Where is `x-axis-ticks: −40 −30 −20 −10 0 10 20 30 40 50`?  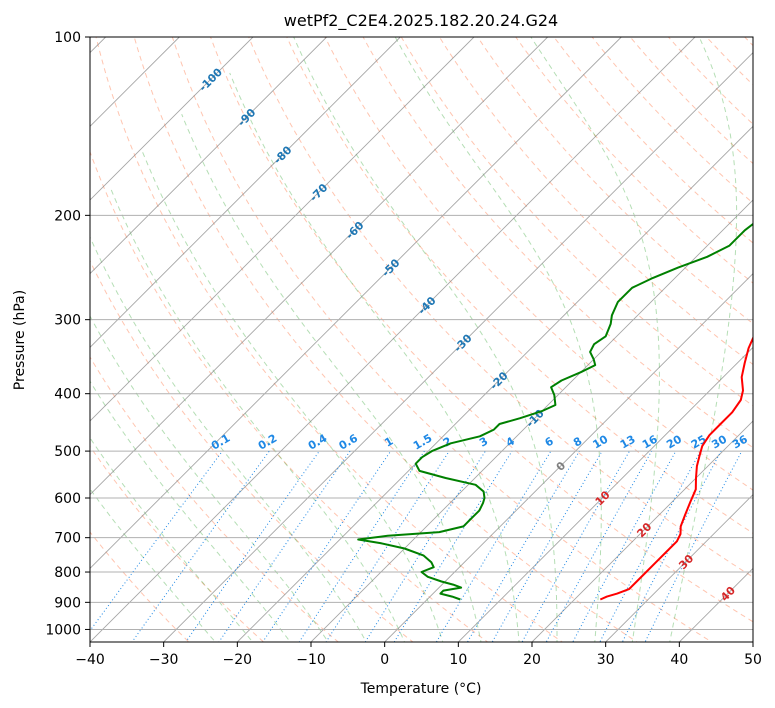
x-axis-ticks: −40 −30 −20 −10 0 10 20 30 40 50 is located at coordinates (418, 655).